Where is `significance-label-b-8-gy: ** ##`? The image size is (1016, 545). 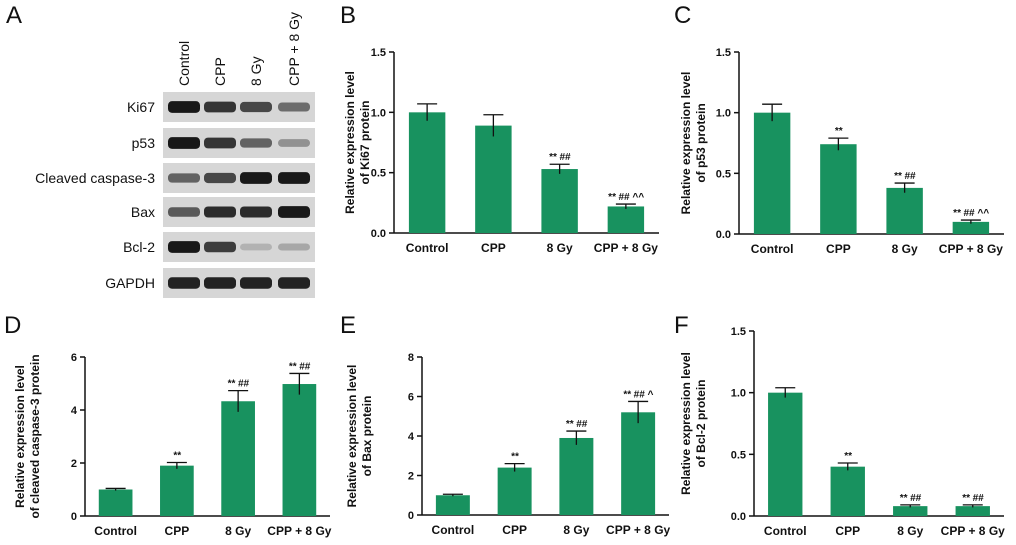 significance-label-b-8-gy: ** ## is located at coordinates (560, 157).